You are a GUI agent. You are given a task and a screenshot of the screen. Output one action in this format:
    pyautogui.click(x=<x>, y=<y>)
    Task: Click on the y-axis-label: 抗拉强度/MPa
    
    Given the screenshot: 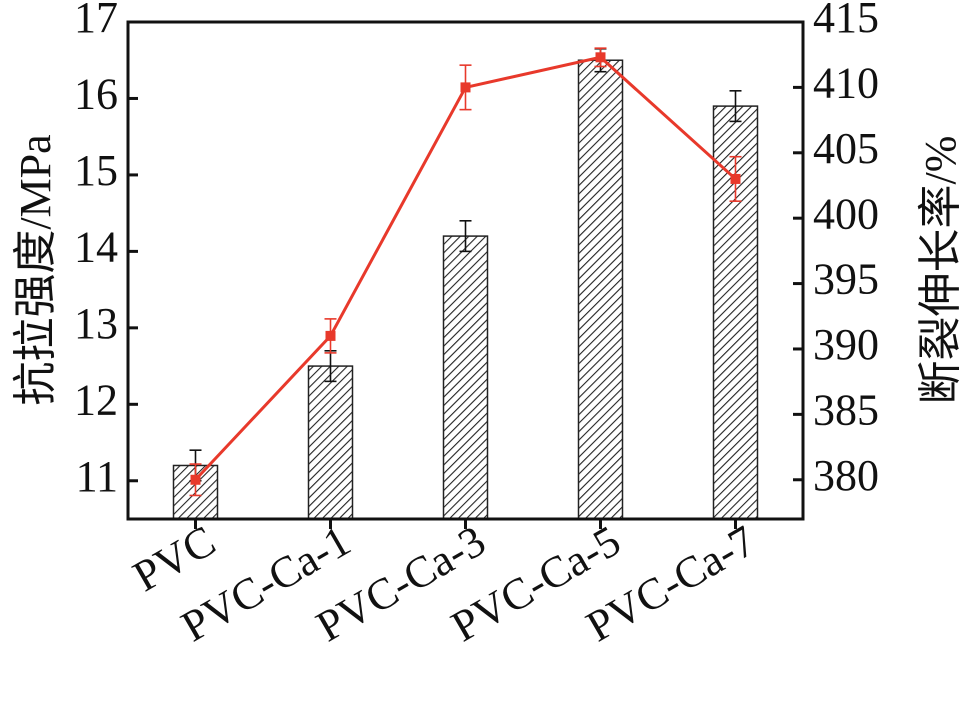 What is the action you would take?
    pyautogui.click(x=35, y=269)
    